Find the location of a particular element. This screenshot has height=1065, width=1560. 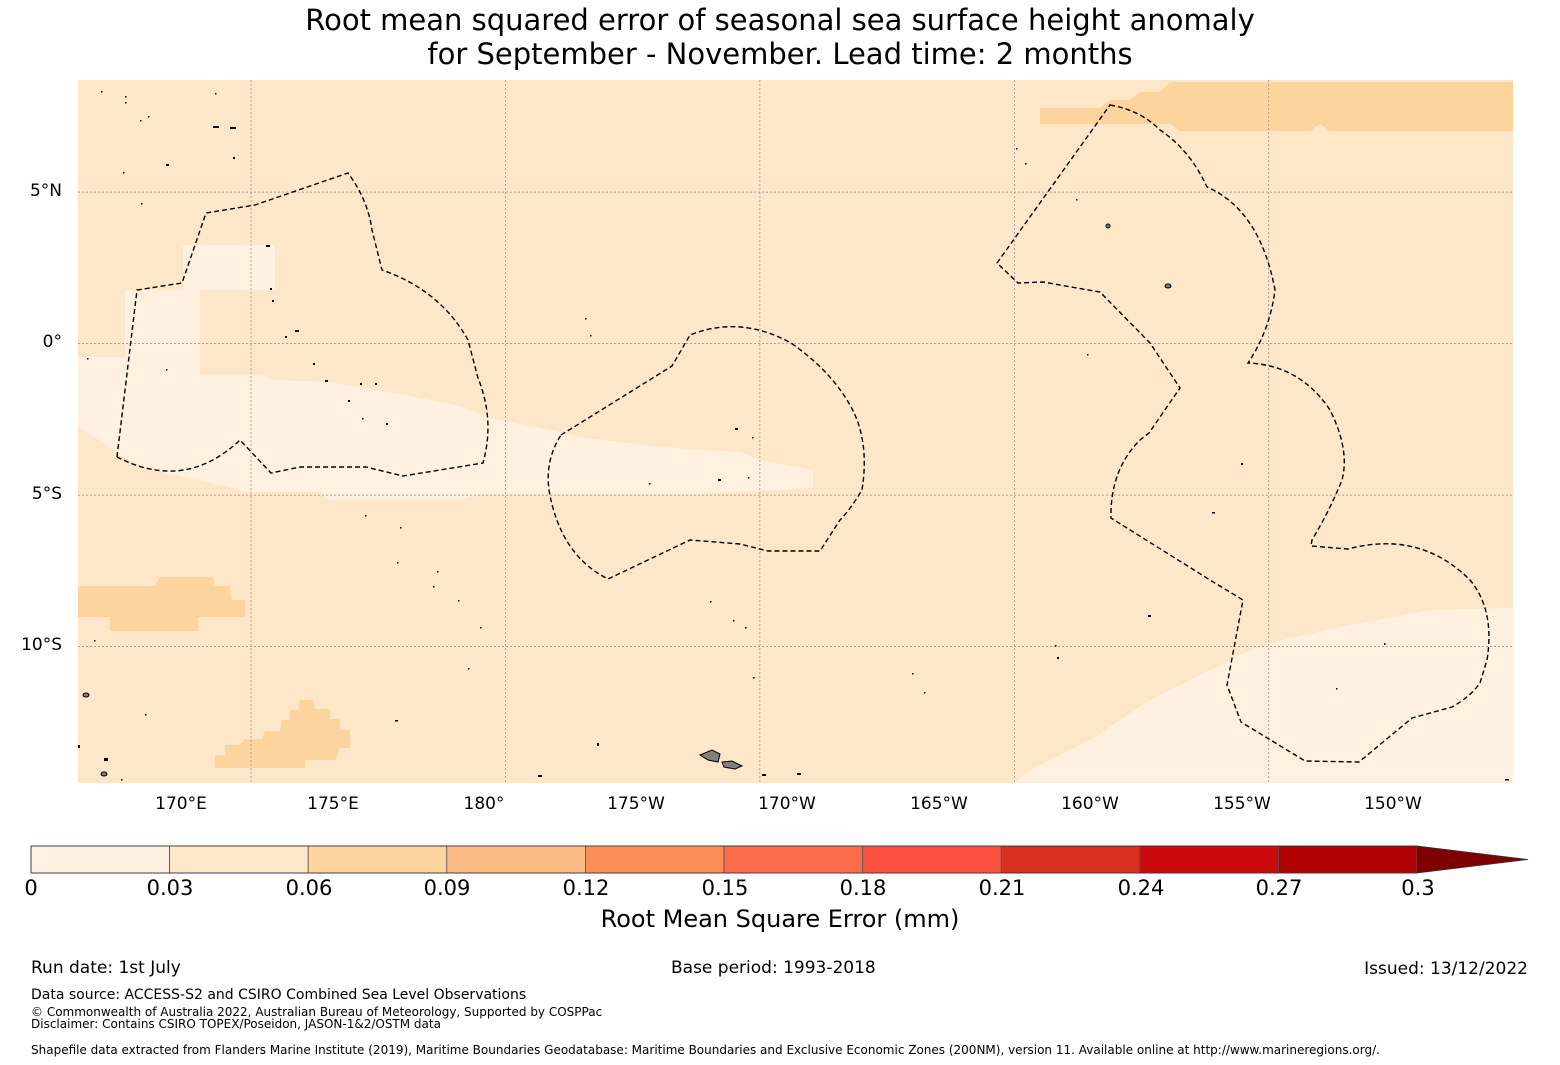

colorbar is located at coordinates (779, 859).